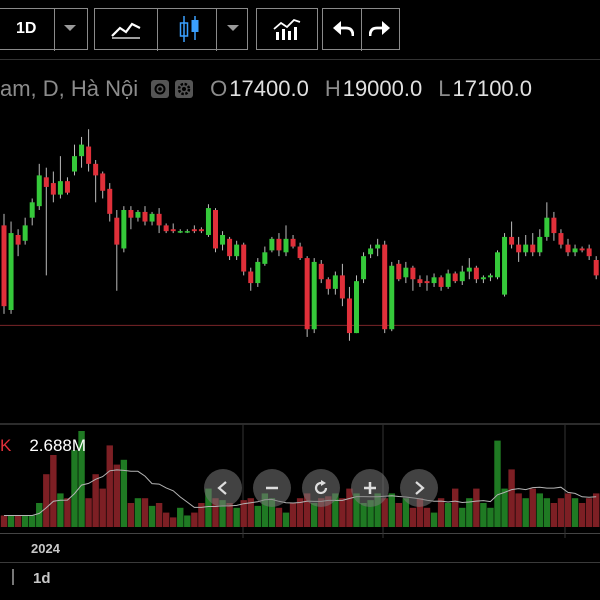 This screenshot has width=600, height=600. Describe the element at coordinates (44, 29) in the screenshot. I see `interval-selector: 1D` at that location.